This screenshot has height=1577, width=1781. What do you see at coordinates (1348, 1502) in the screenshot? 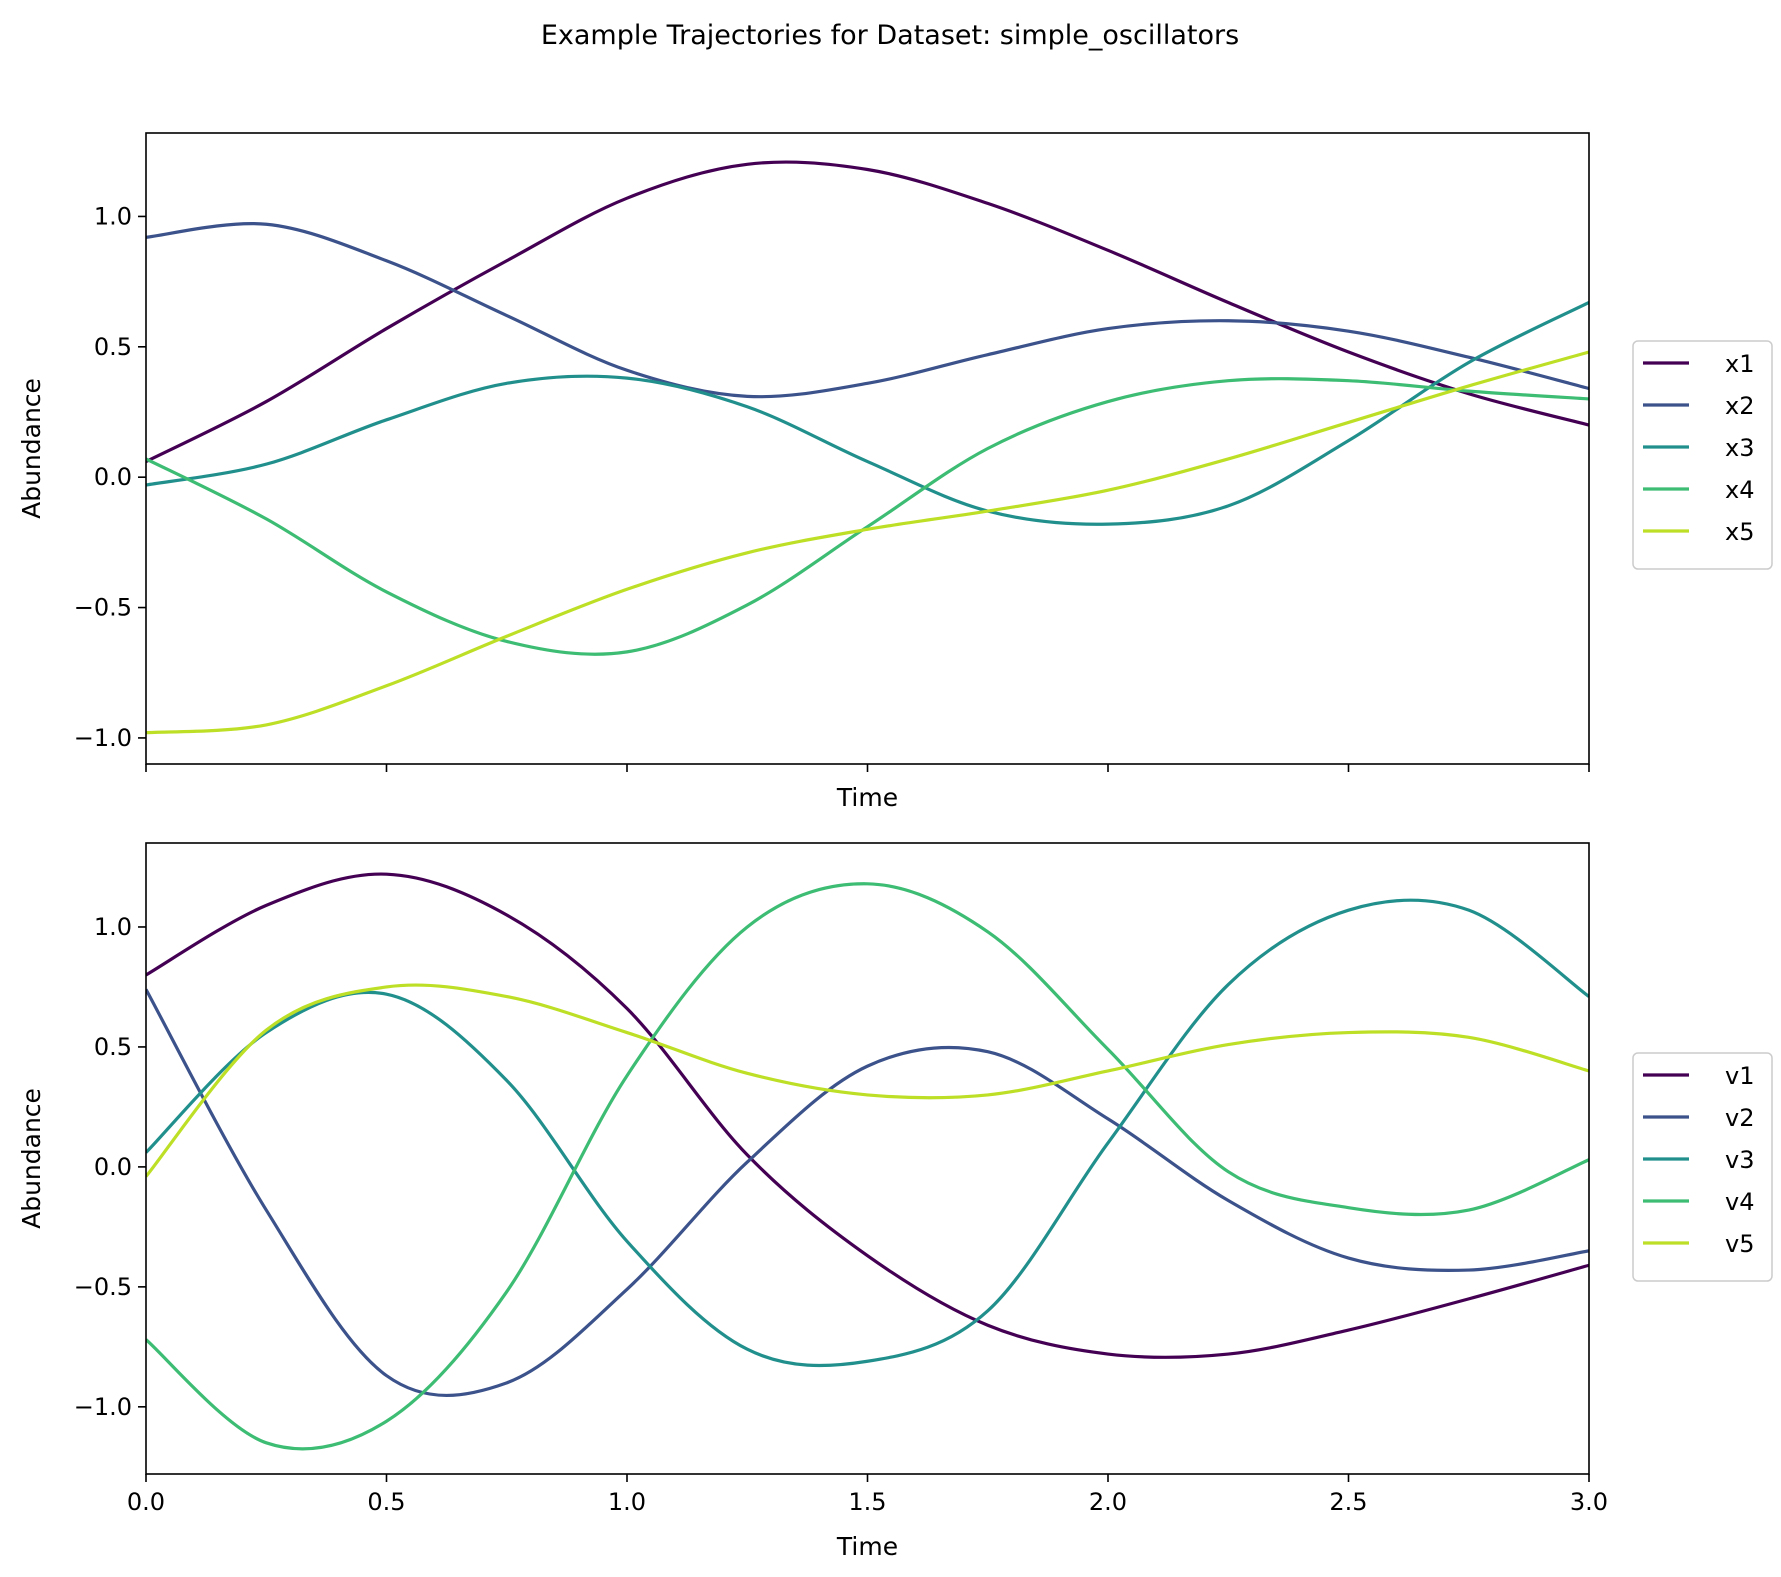
I see `x-tick-label: 2.5` at bounding box center [1348, 1502].